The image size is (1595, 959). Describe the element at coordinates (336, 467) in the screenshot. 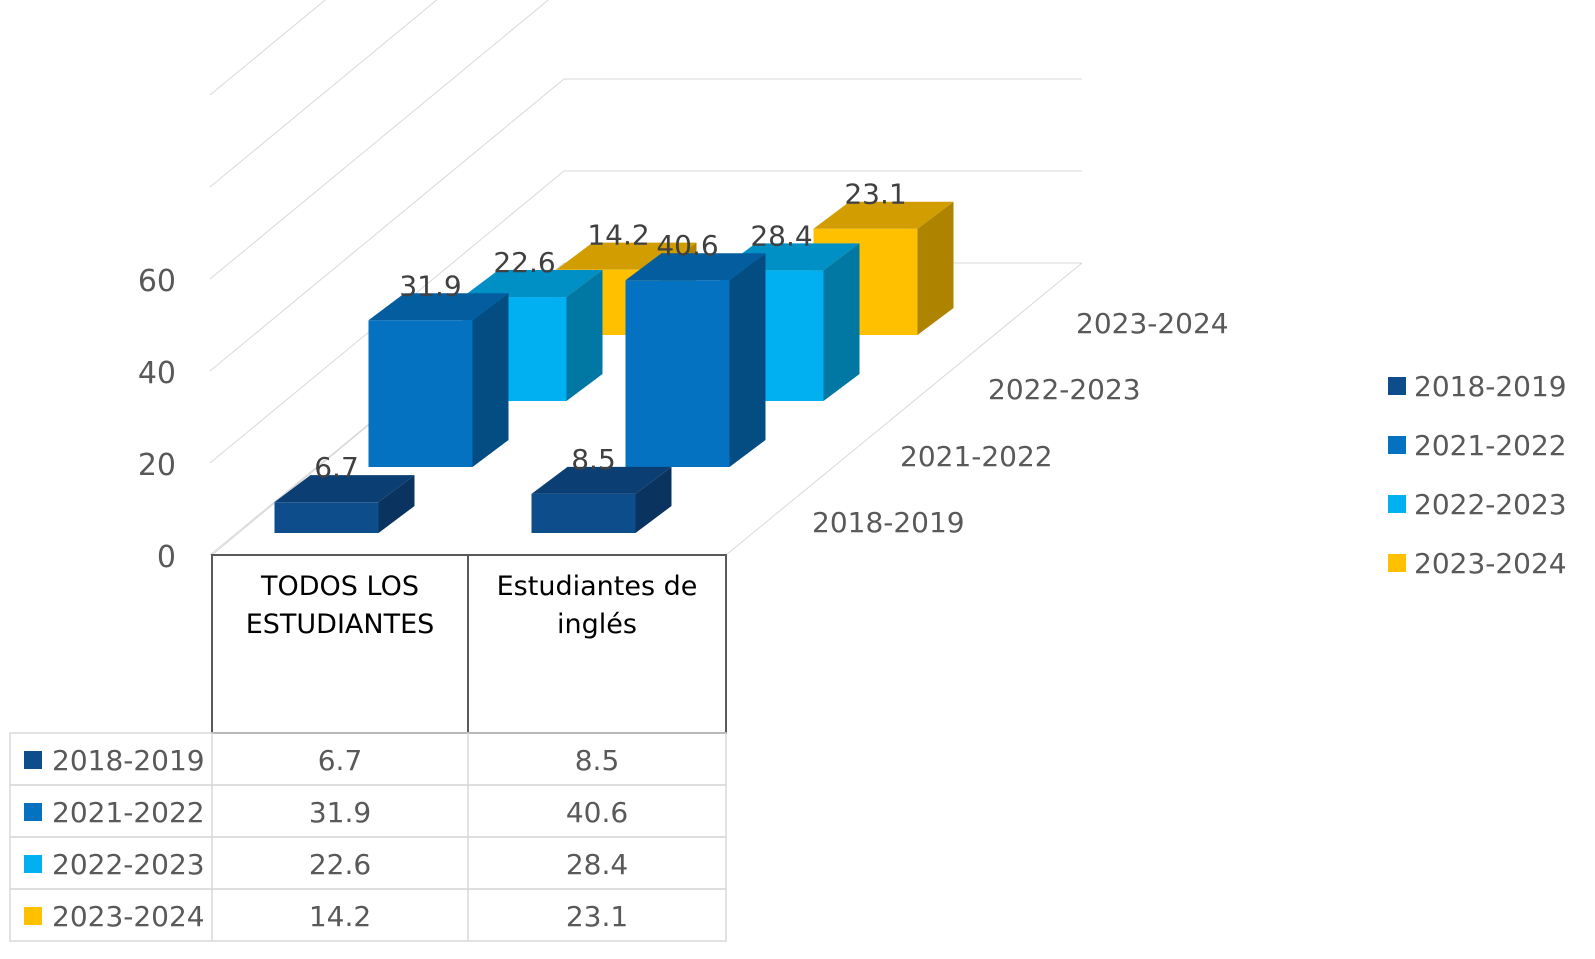

I see `data-label: 6.7` at that location.